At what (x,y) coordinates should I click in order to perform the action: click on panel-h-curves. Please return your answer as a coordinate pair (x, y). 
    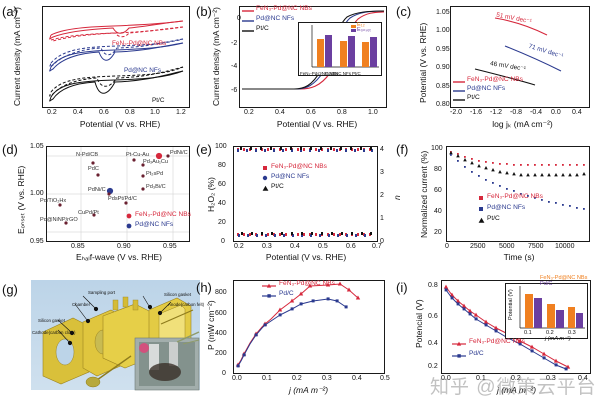
    Looking at the image, I should click on (298, 324).